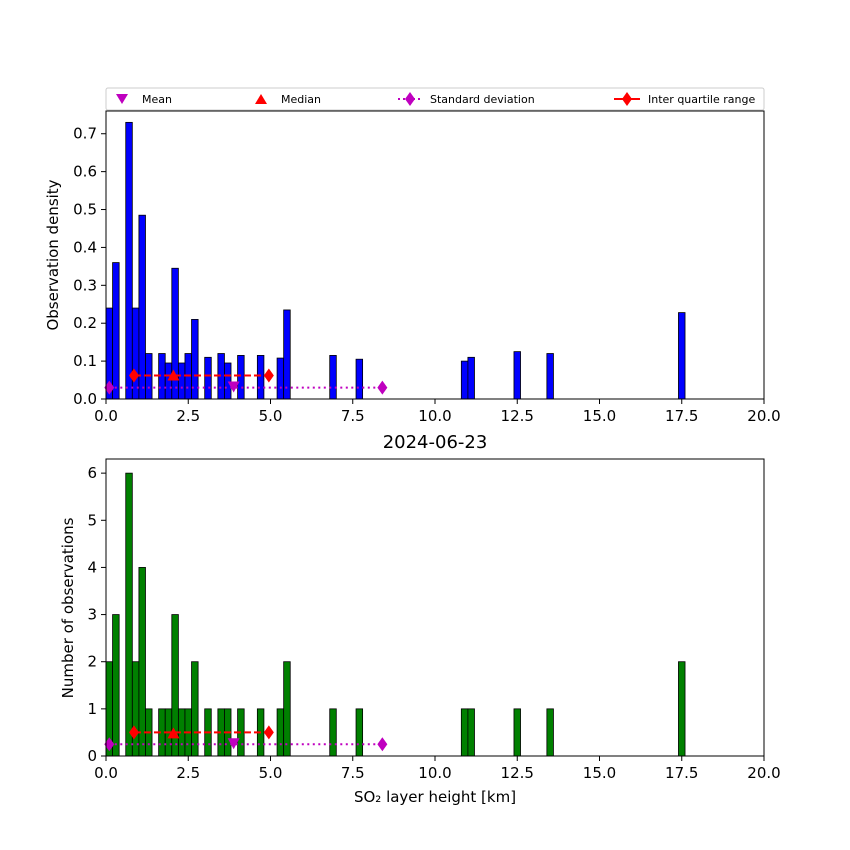 This screenshot has height=850, width=850. Describe the element at coordinates (233, 744) in the screenshot. I see `count-mean-marker` at that location.